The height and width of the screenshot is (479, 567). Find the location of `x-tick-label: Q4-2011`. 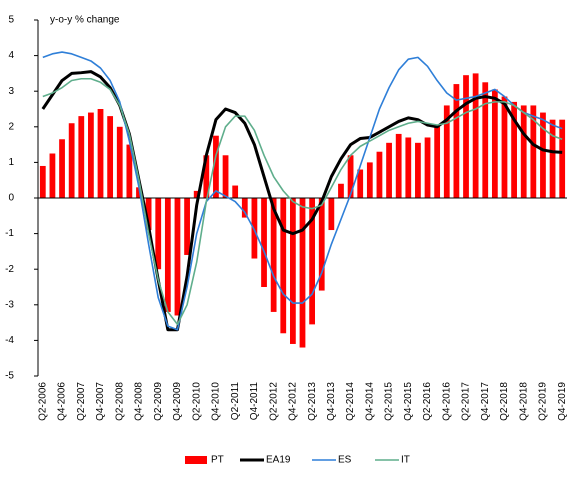

x-tick-label: Q4-2011 is located at coordinates (254, 401).